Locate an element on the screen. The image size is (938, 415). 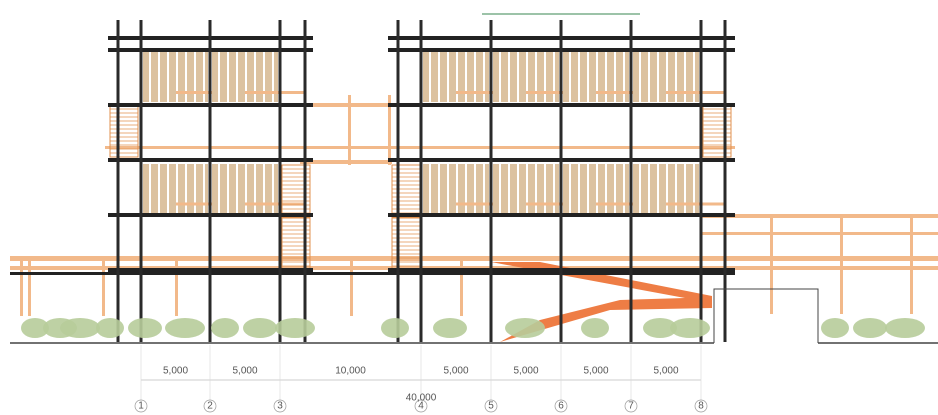
ramp is located at coordinates (601, 302).